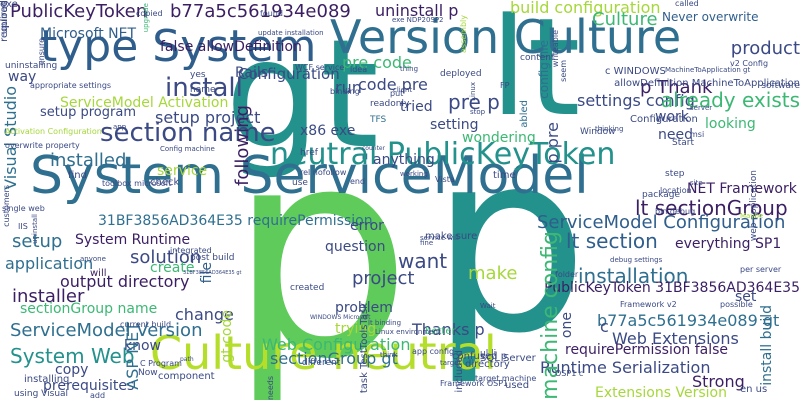 Image resolution: width=800 pixels, height=400 pixels. I want to click on cloud-word: location, so click(676, 190).